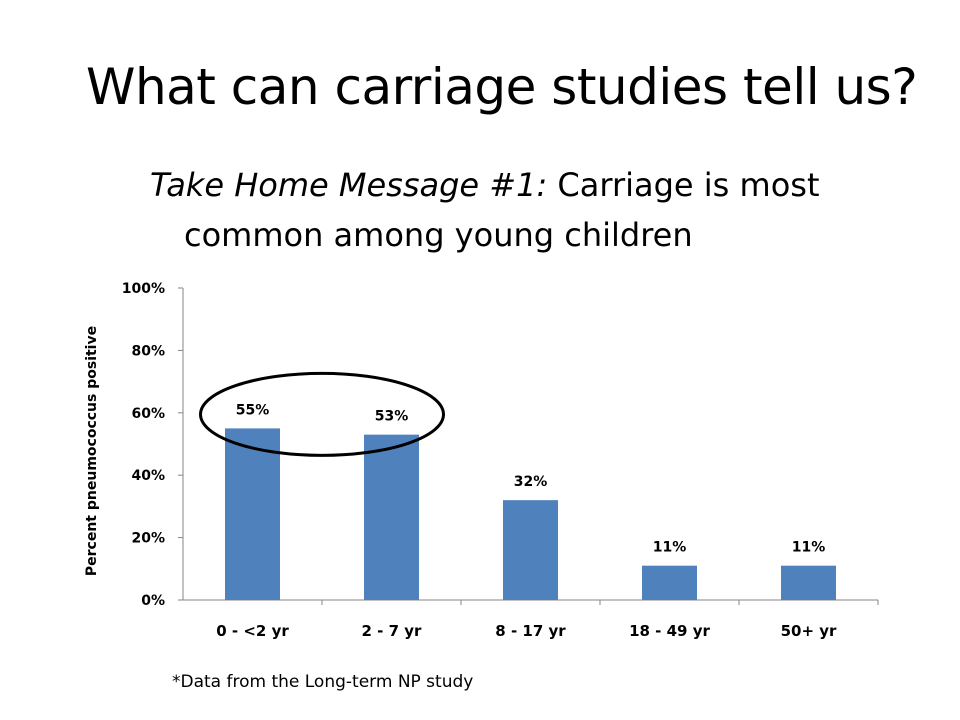 The width and height of the screenshot is (960, 720). I want to click on message-prefix: Take Home Message #1:, so click(349, 185).